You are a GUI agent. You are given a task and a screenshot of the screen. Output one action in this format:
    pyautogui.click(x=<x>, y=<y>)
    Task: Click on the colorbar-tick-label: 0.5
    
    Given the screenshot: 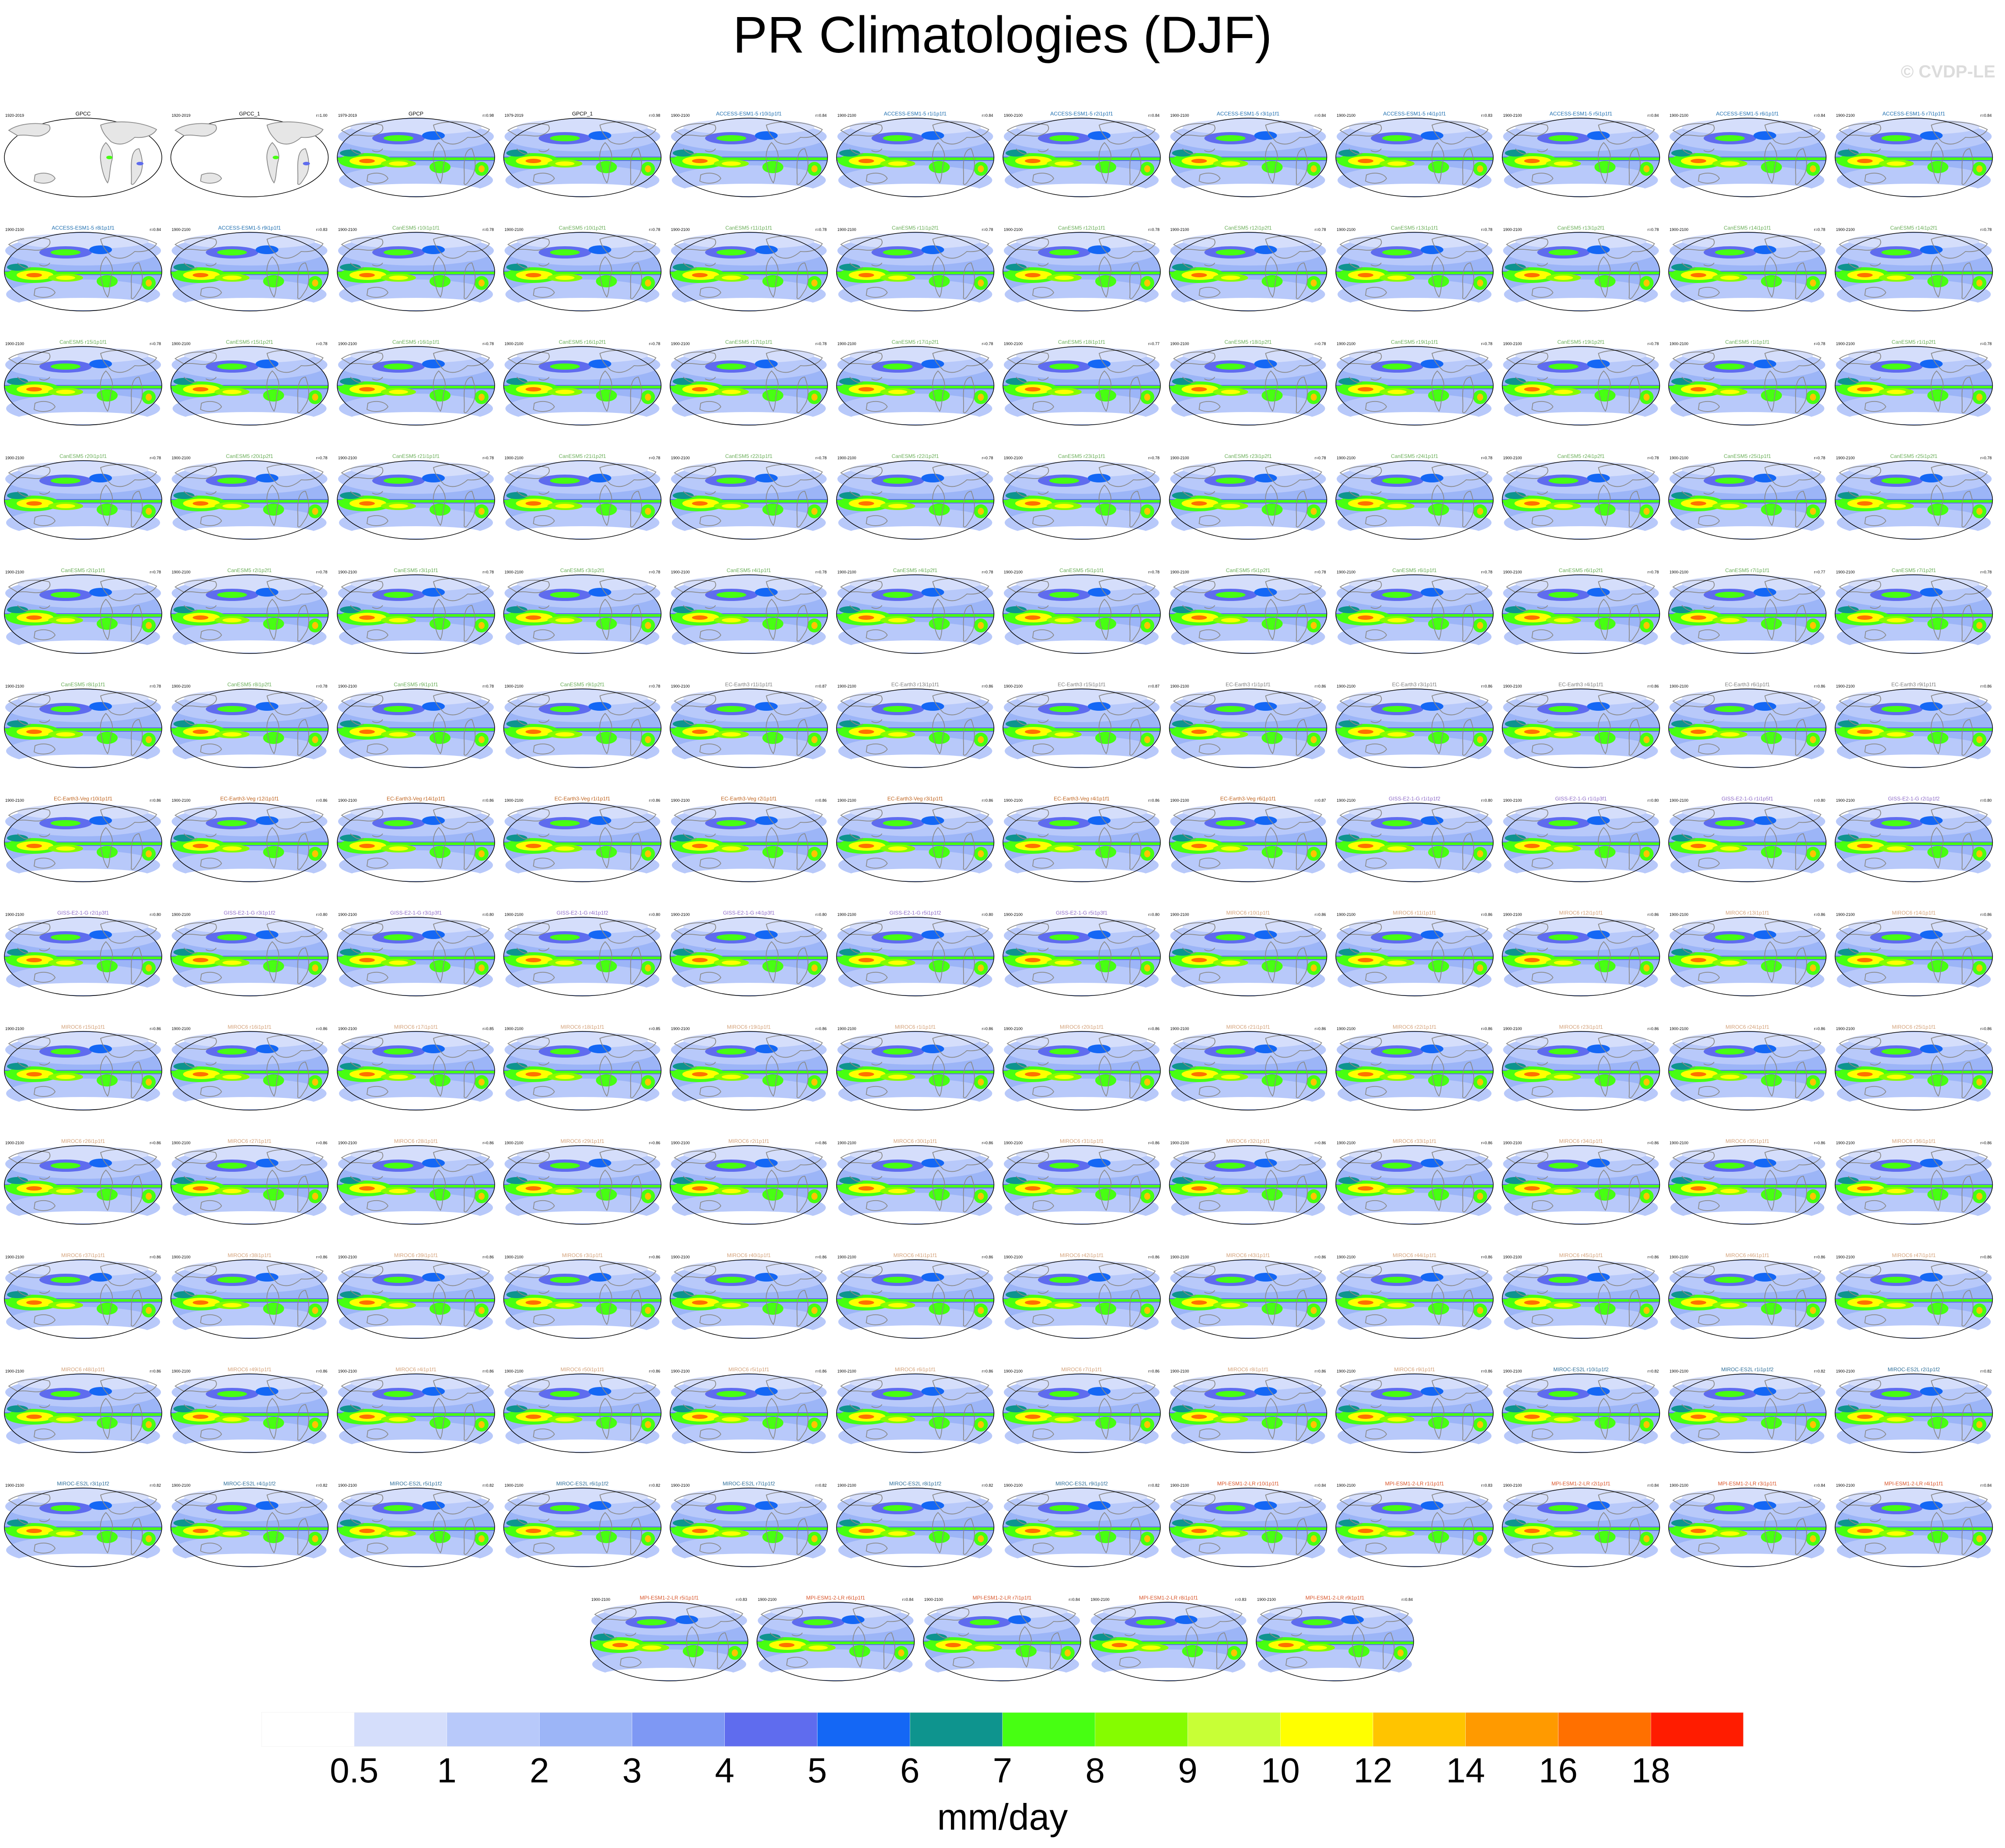 What is the action you would take?
    pyautogui.click(x=354, y=1770)
    